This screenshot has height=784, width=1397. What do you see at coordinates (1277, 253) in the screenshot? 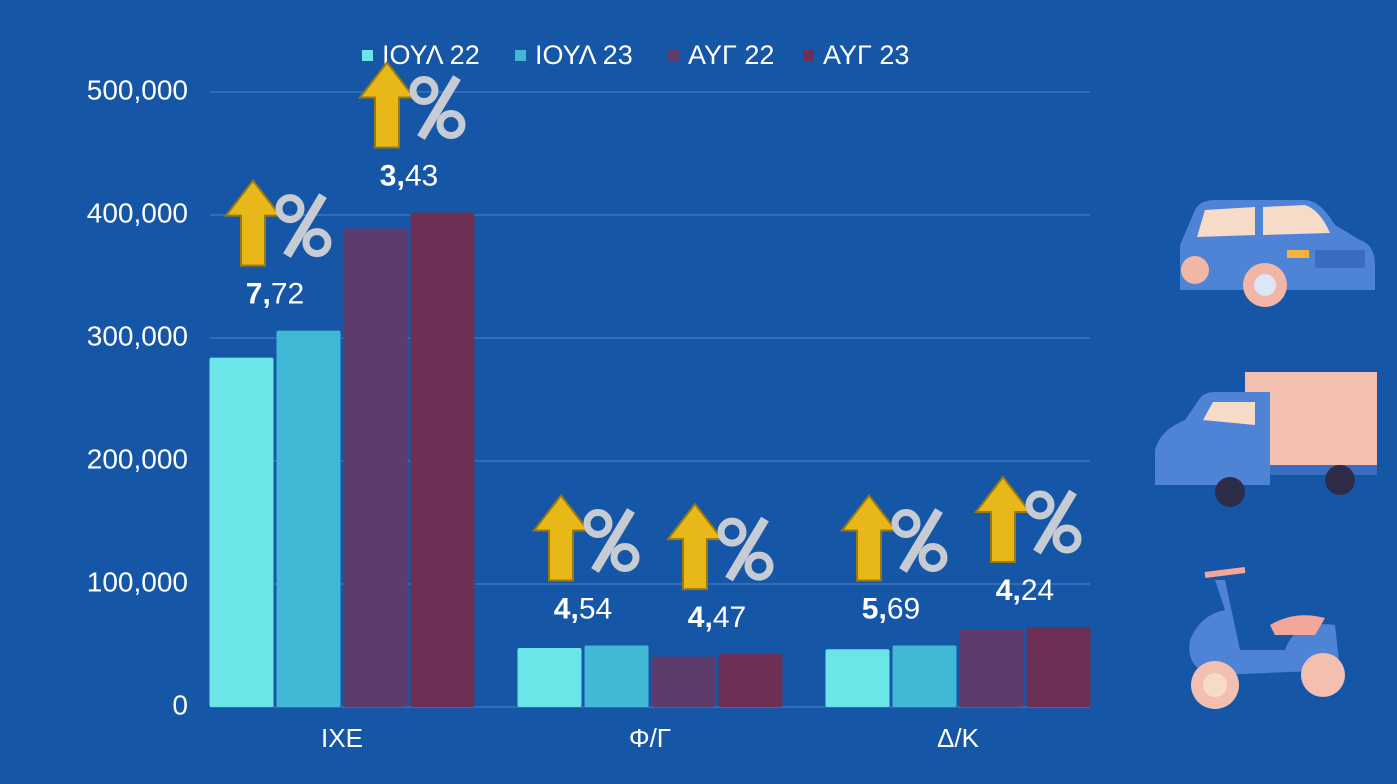
I see `car-icon` at bounding box center [1277, 253].